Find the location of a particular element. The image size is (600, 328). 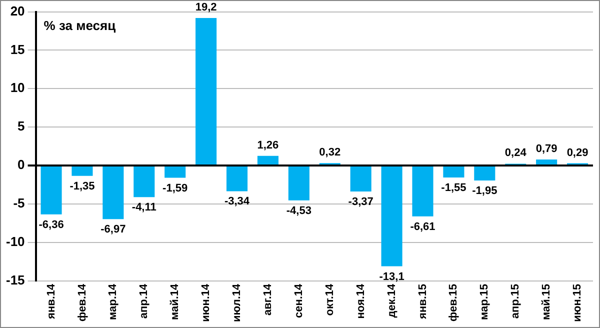

x-tick-label: апр.14 is located at coordinates (144, 300).